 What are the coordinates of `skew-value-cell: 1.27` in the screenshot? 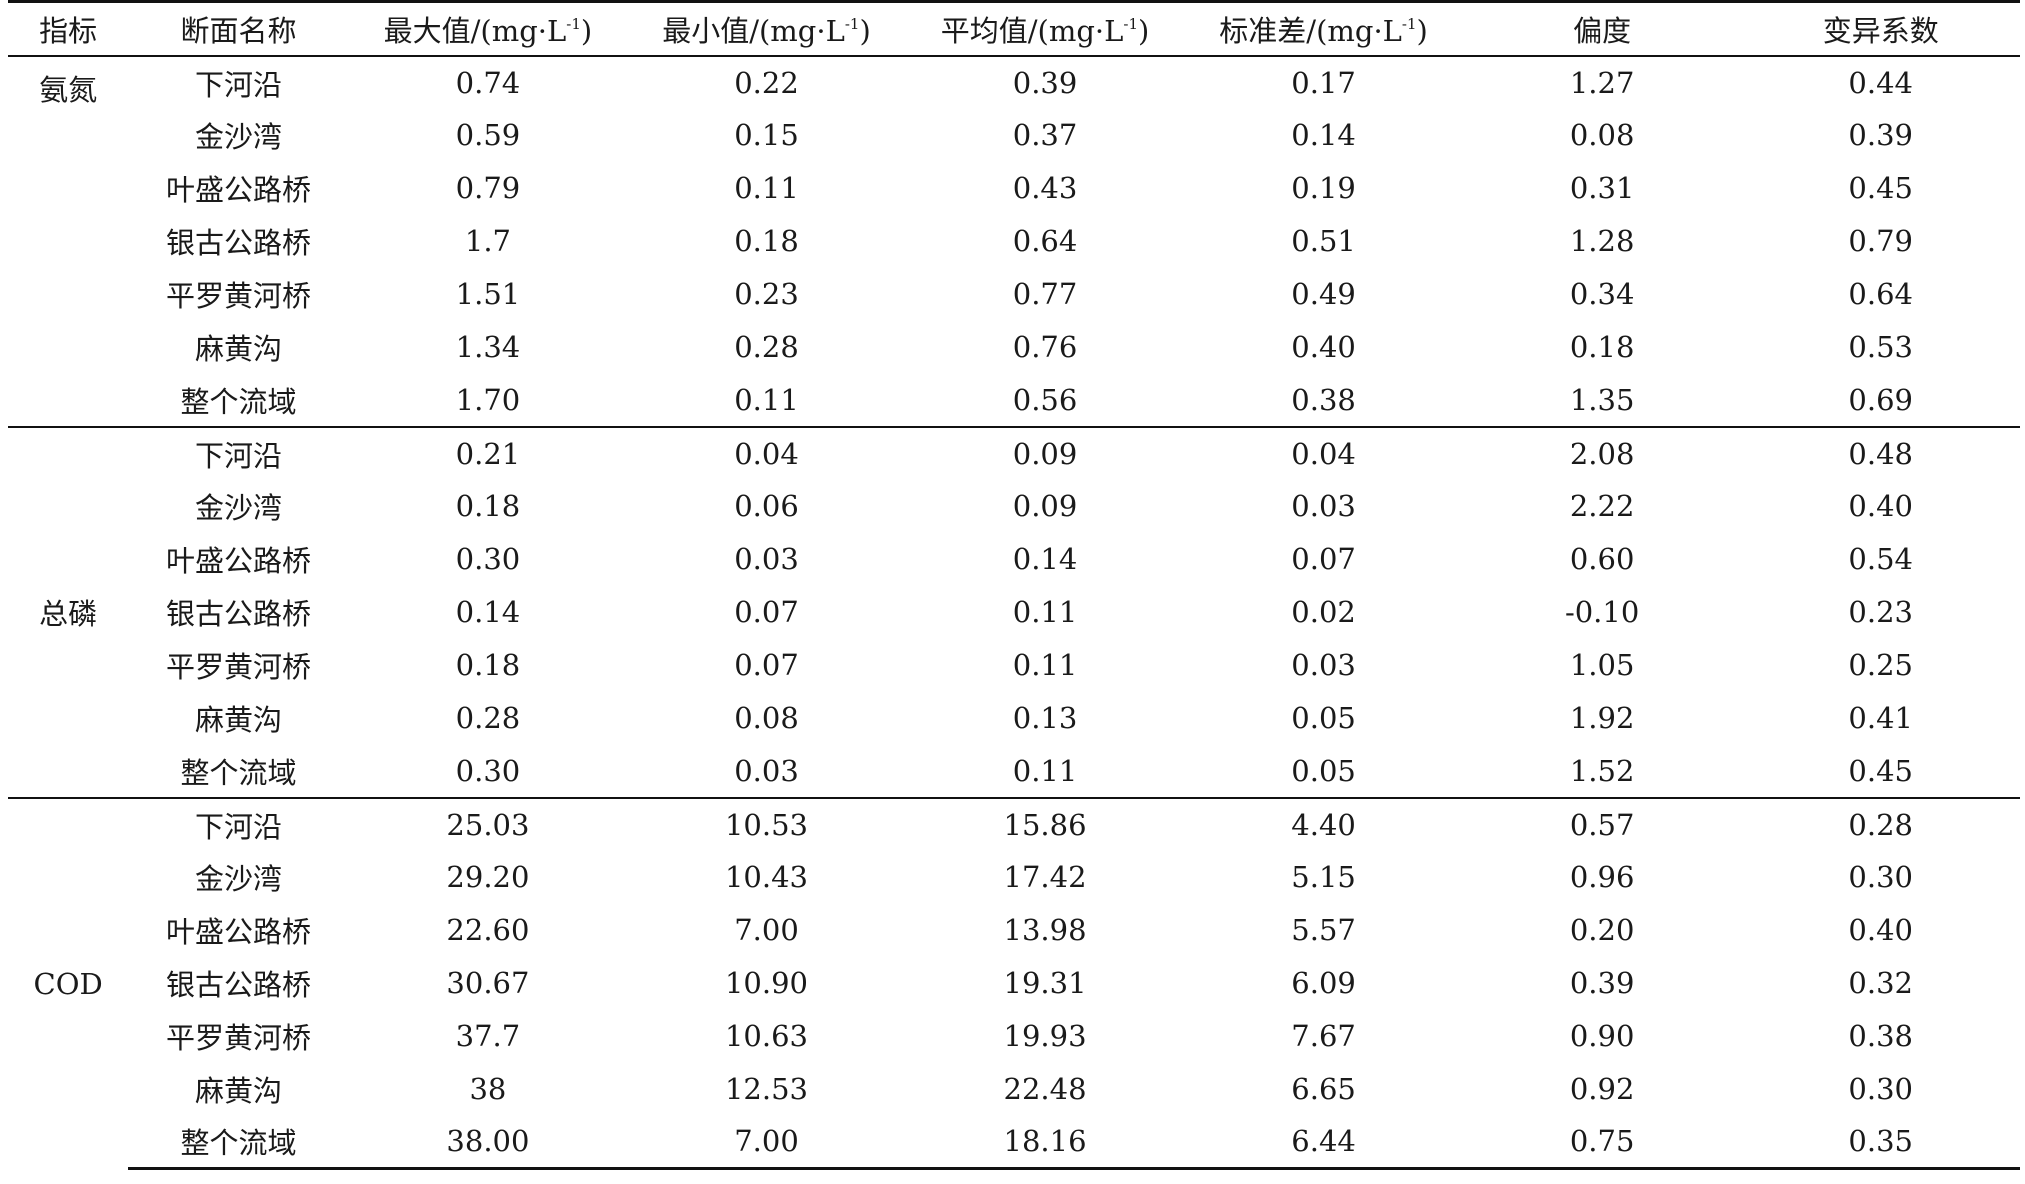 It's located at (1602, 82).